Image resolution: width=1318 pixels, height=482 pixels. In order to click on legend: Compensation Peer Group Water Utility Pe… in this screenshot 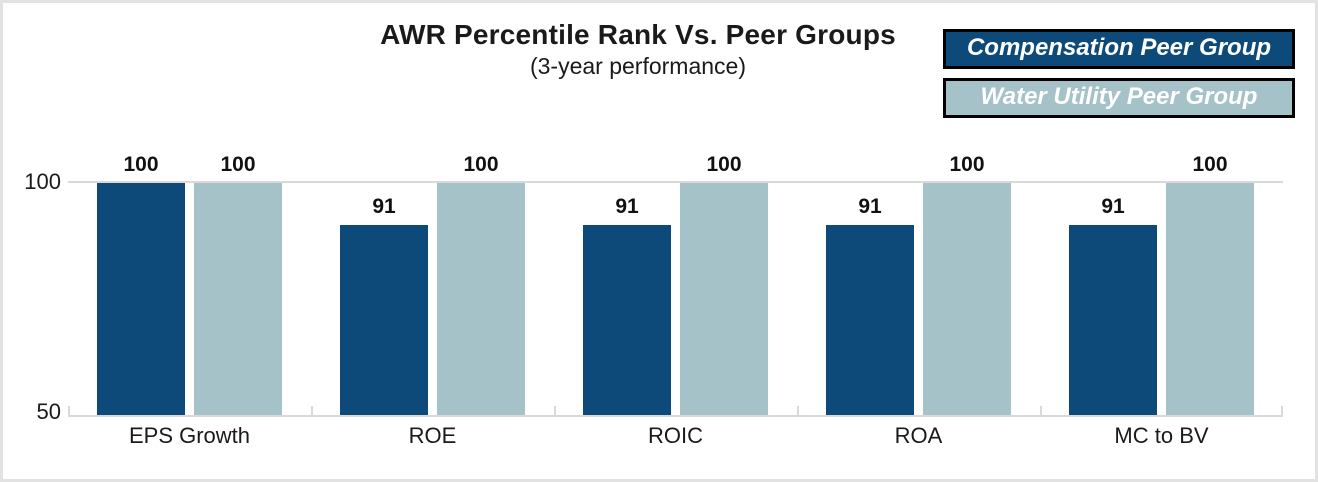, I will do `click(1119, 73)`.